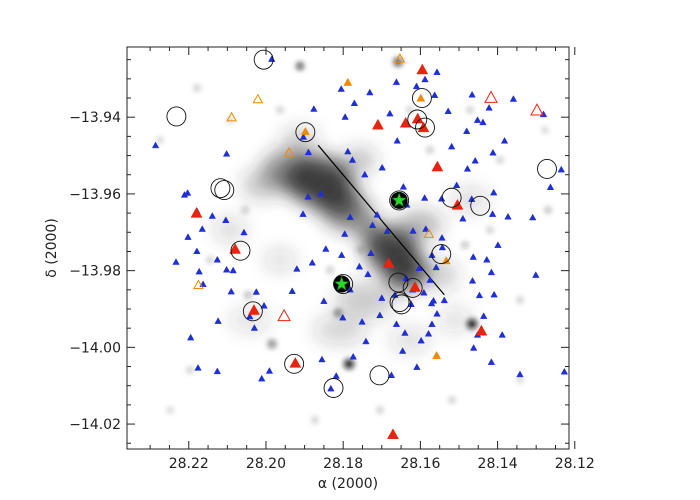 The width and height of the screenshot is (700, 500). I want to click on x-tick-label: 28.22, so click(189, 464).